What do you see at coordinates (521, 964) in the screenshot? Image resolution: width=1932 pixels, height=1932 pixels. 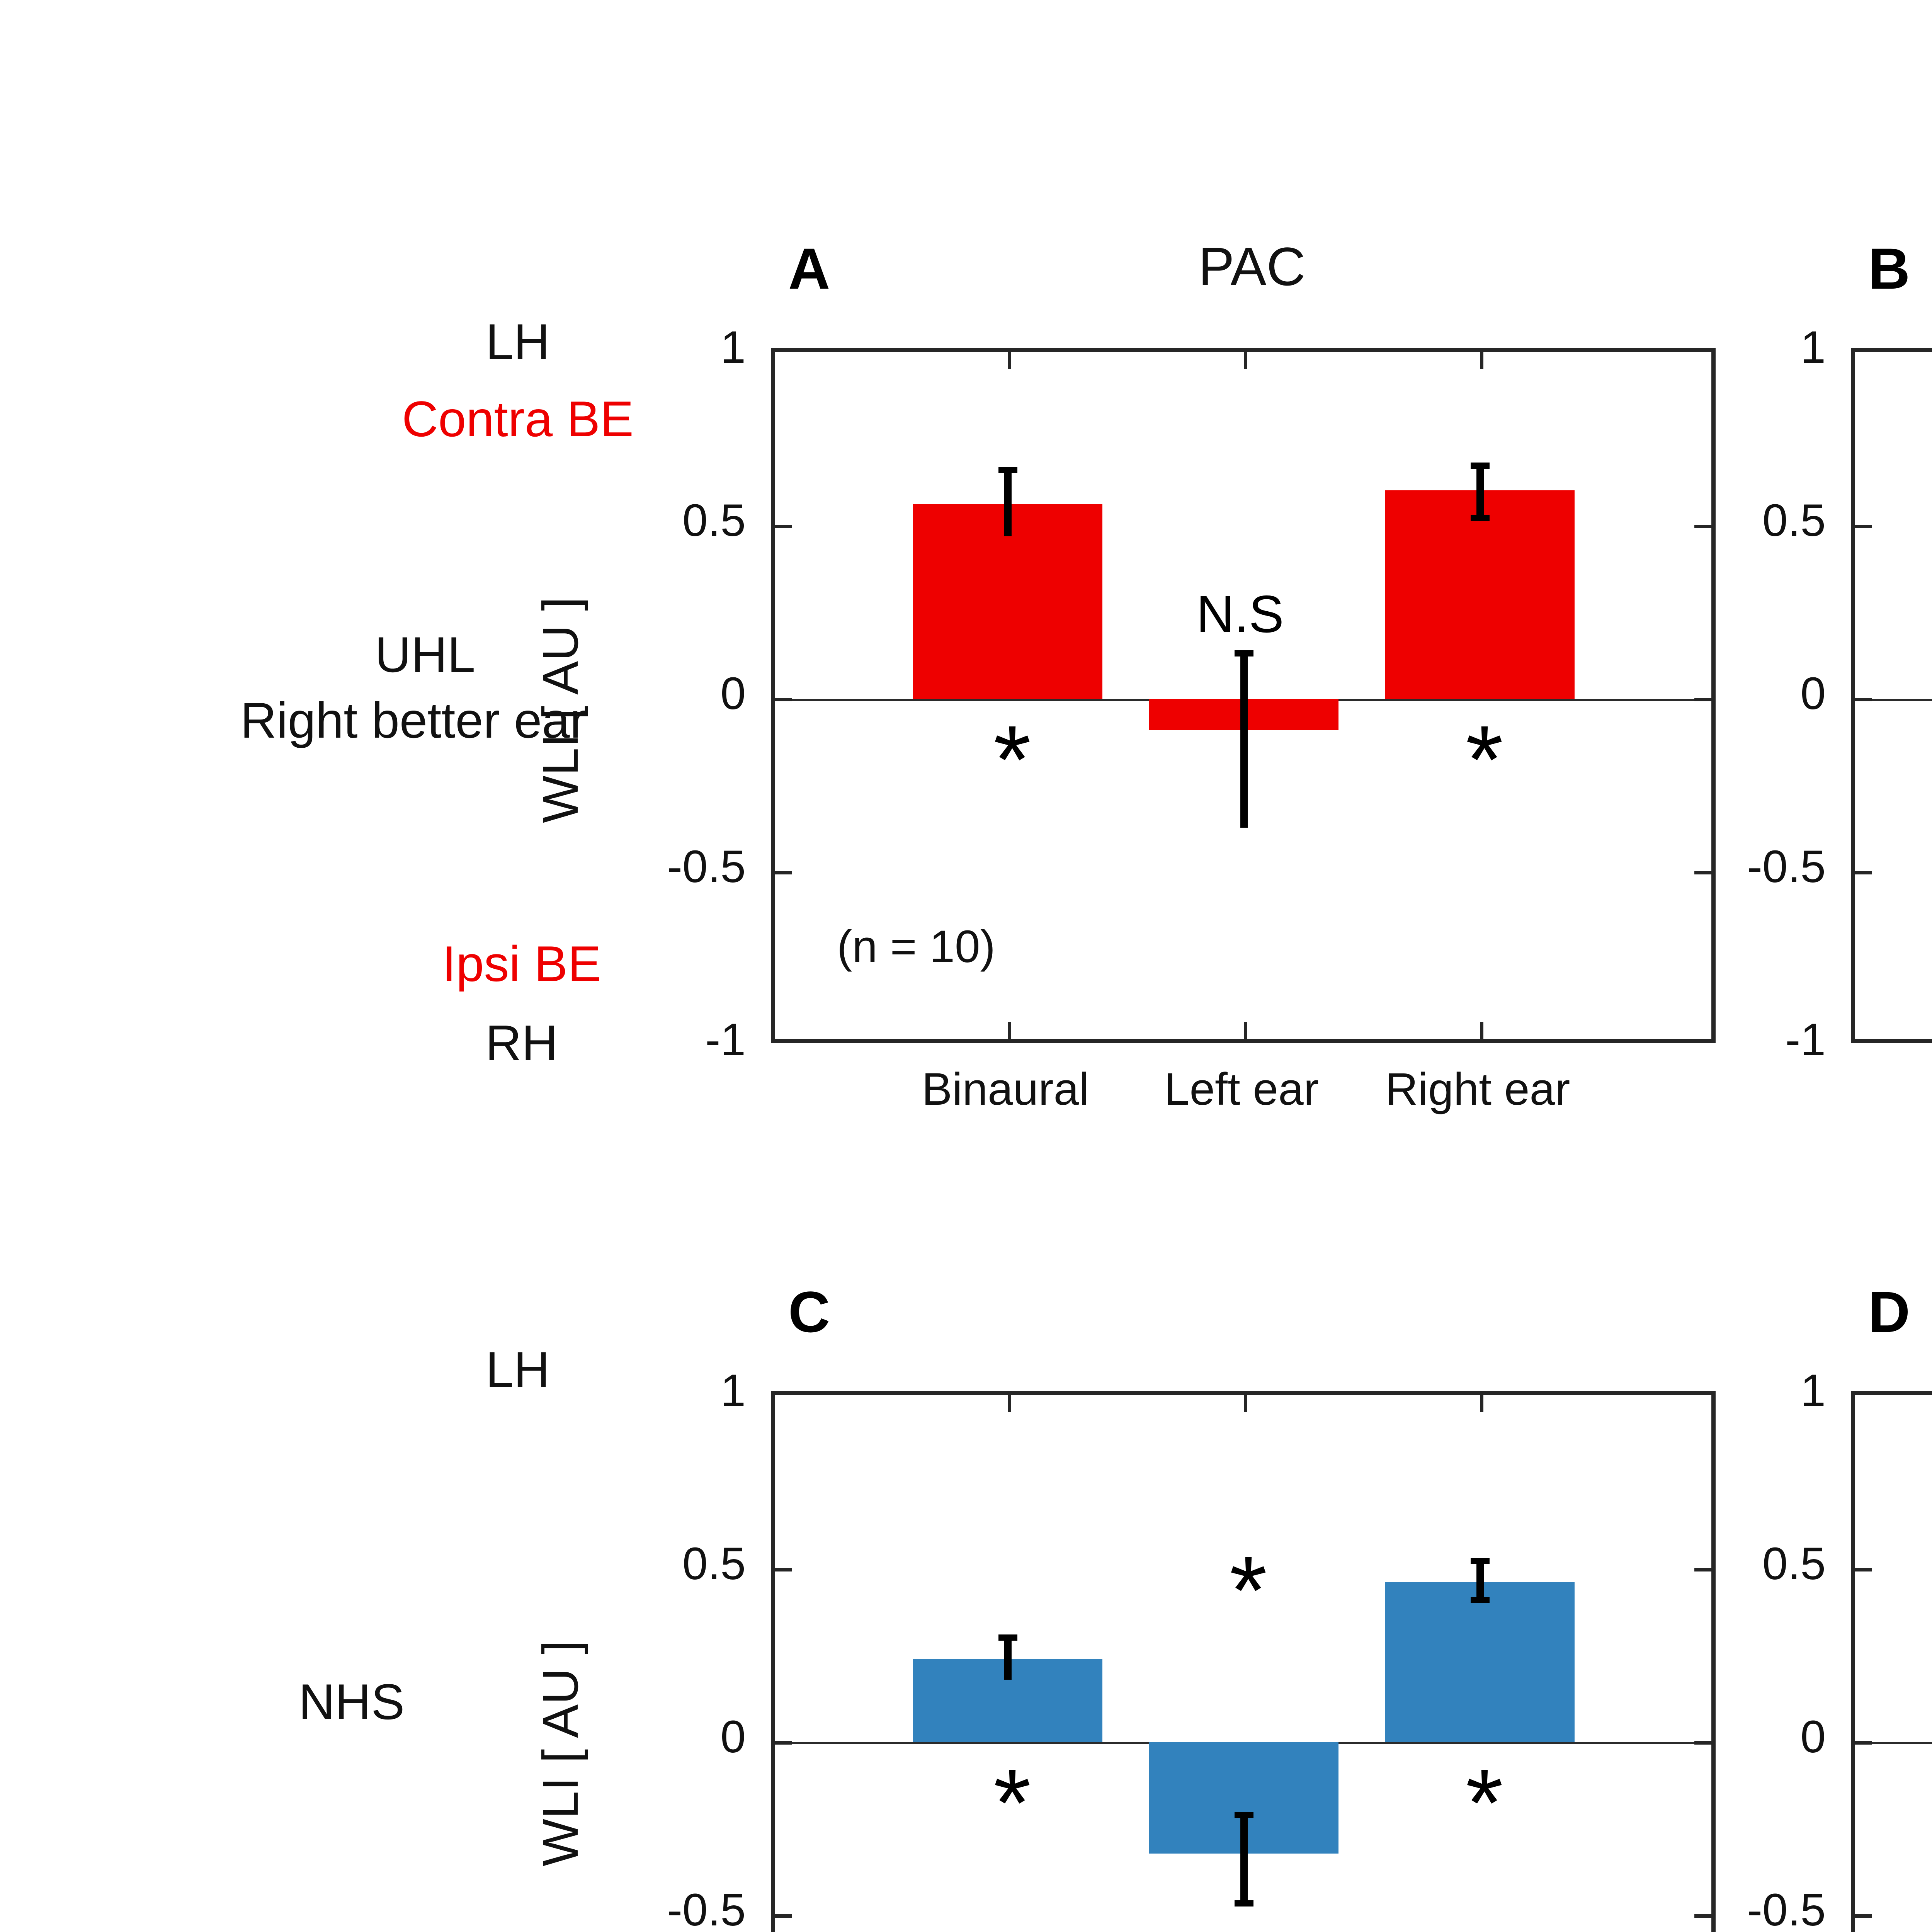 I see `side-label-ipsi-be: Ipsi BE` at bounding box center [521, 964].